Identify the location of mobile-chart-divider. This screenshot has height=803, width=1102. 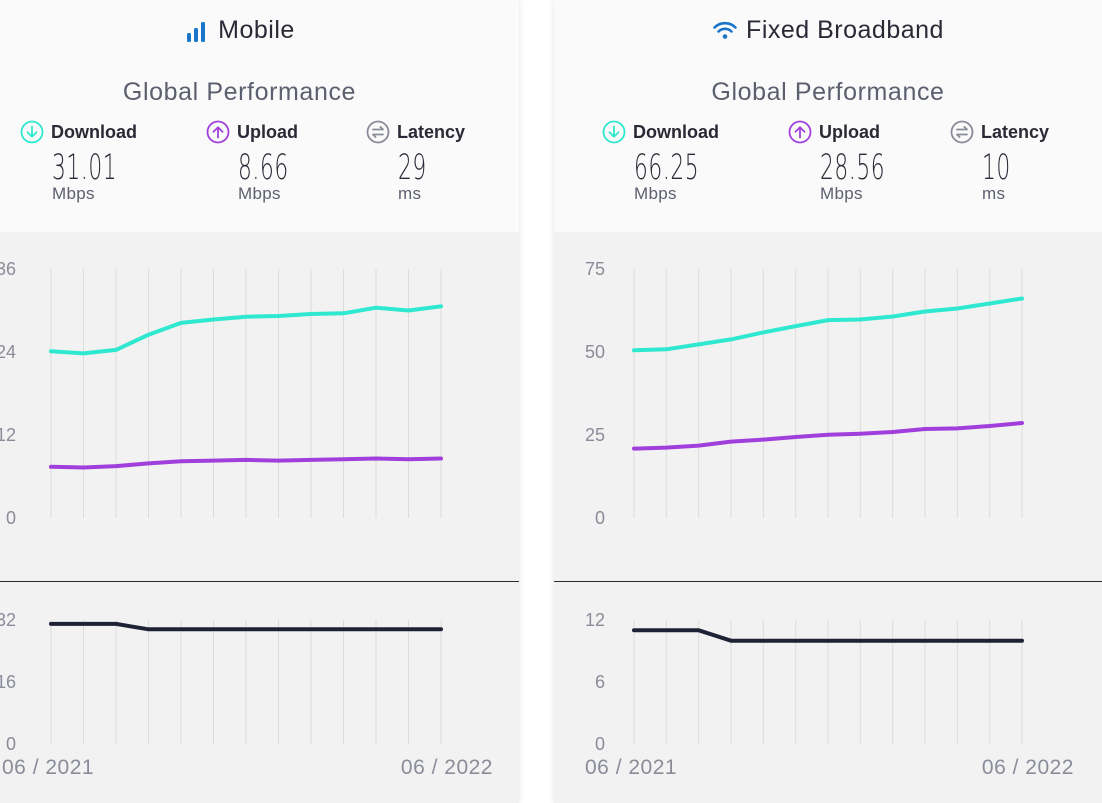
(259, 581).